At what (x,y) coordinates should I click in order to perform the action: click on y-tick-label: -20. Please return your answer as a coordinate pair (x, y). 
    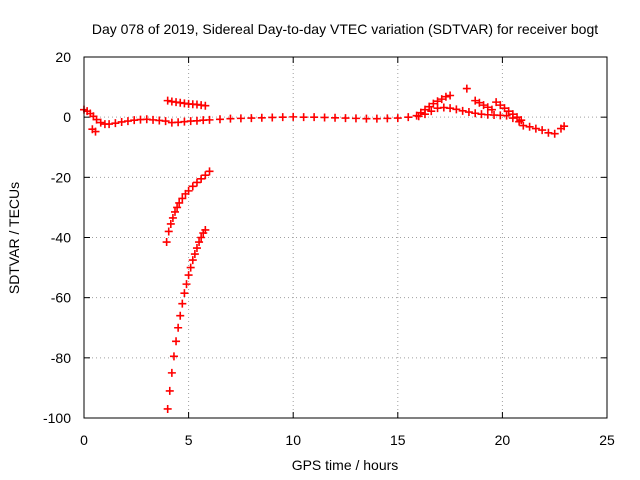
    Looking at the image, I should click on (61, 177).